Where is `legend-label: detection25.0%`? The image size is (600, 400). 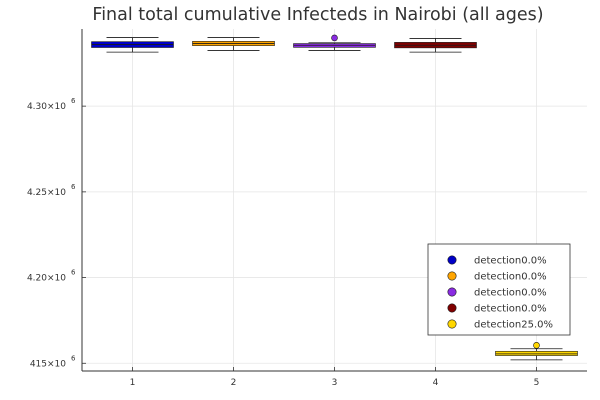 legend-label: detection25.0% is located at coordinates (513, 325).